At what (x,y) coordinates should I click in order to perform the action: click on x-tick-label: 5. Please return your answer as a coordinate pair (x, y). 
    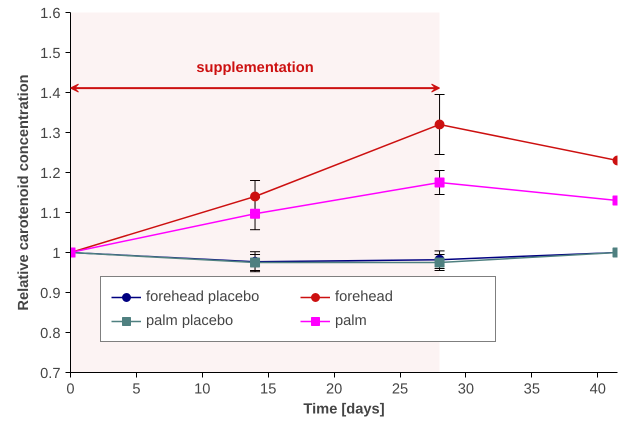
    Looking at the image, I should click on (136, 390).